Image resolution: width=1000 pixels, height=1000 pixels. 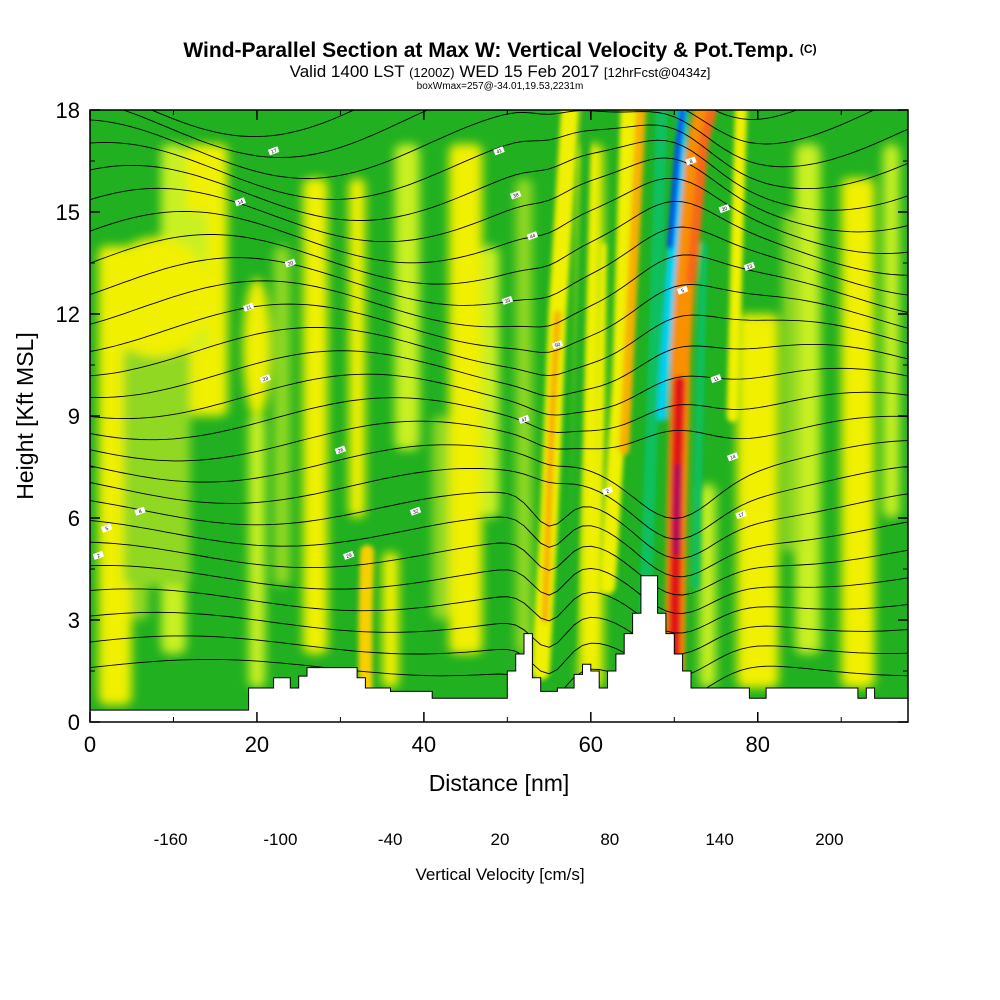 What do you see at coordinates (68, 314) in the screenshot?
I see `y-tick-label: 12` at bounding box center [68, 314].